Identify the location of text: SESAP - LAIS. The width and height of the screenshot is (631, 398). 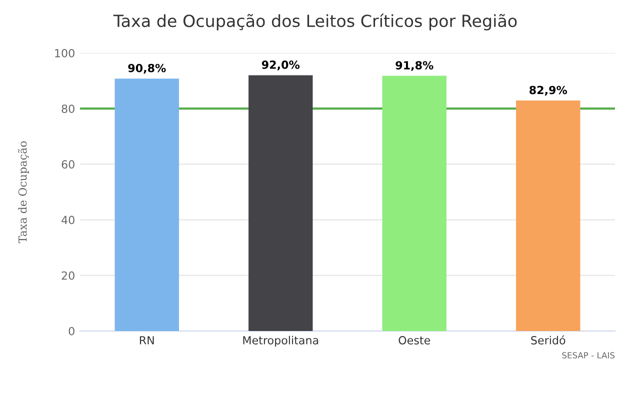
(588, 355).